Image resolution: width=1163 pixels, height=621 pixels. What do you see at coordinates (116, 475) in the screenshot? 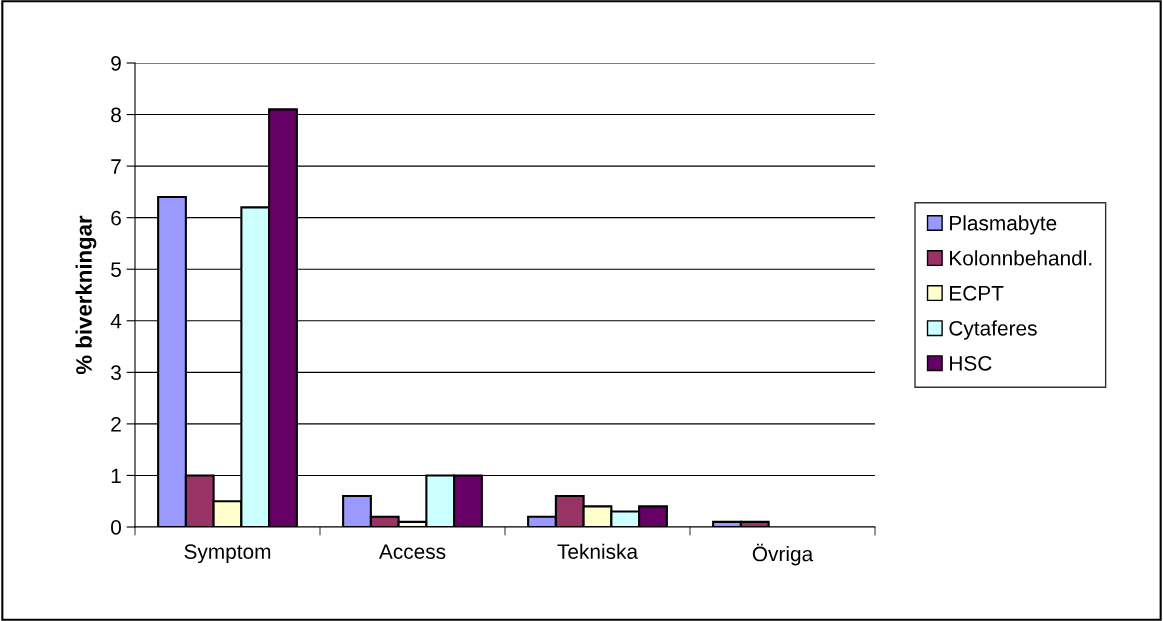
I see `y-tick-label: 1` at bounding box center [116, 475].